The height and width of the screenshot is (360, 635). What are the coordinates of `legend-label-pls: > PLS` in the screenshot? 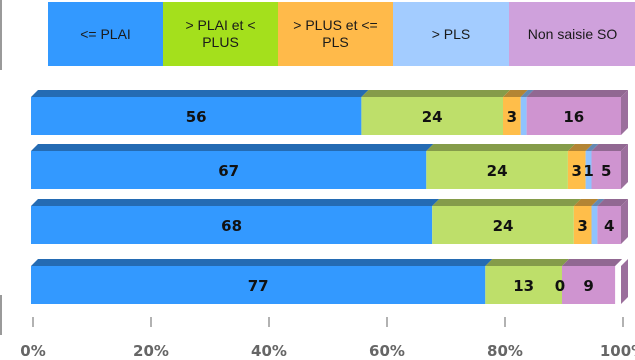 It's located at (451, 33).